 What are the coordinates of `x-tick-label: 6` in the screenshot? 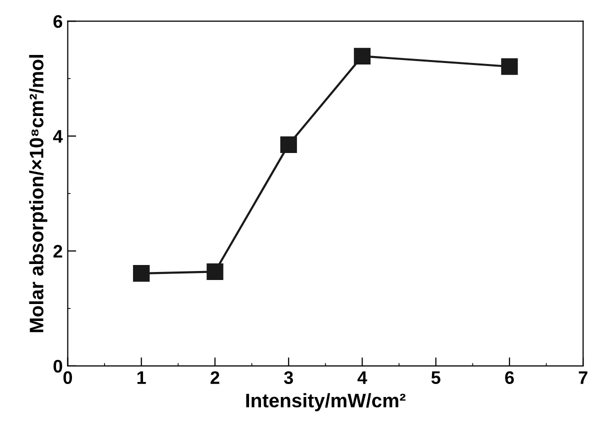 It's located at (509, 377).